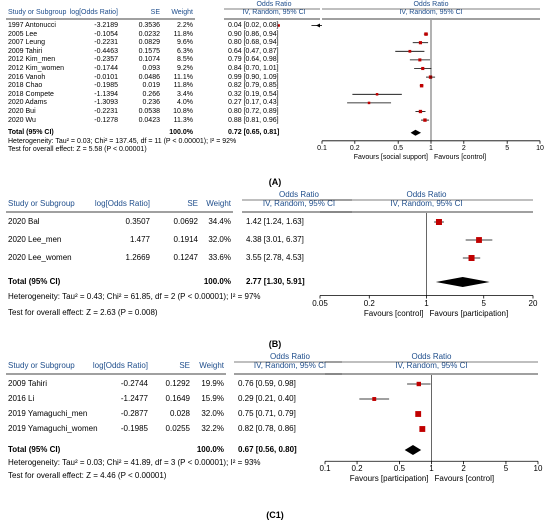 The image size is (550, 523). What do you see at coordinates (398, 148) in the screenshot?
I see `x-tick-label: 0.5` at bounding box center [398, 148].